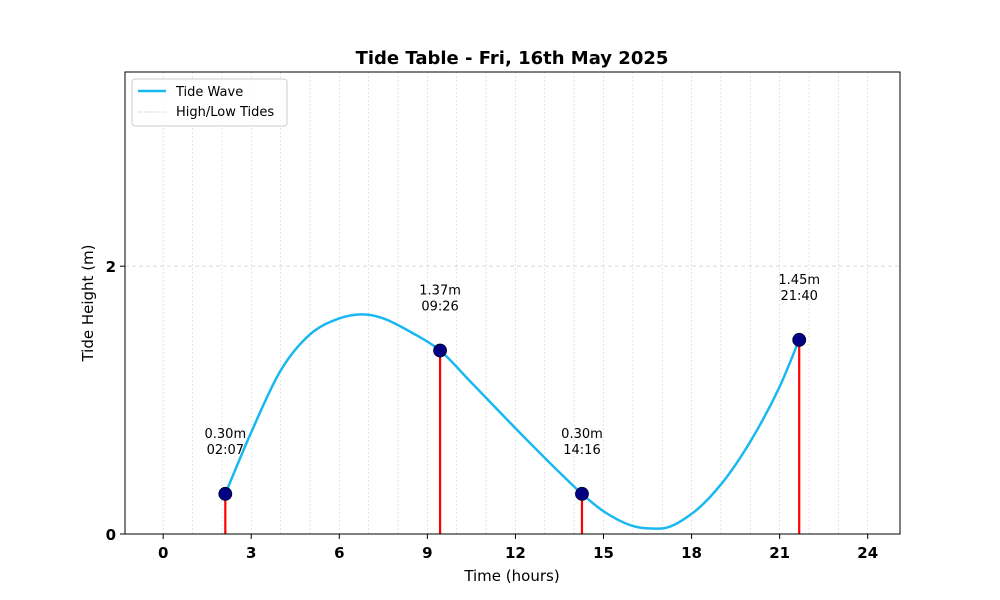 The image size is (1000, 600). I want to click on x-tick-label: 0, so click(163, 553).